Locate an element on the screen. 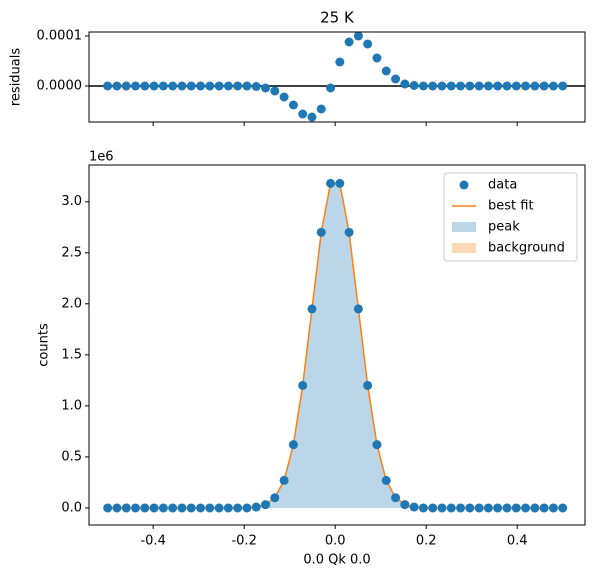 This screenshot has height=578, width=593. y-tick-label: 1.5 is located at coordinates (71, 354).